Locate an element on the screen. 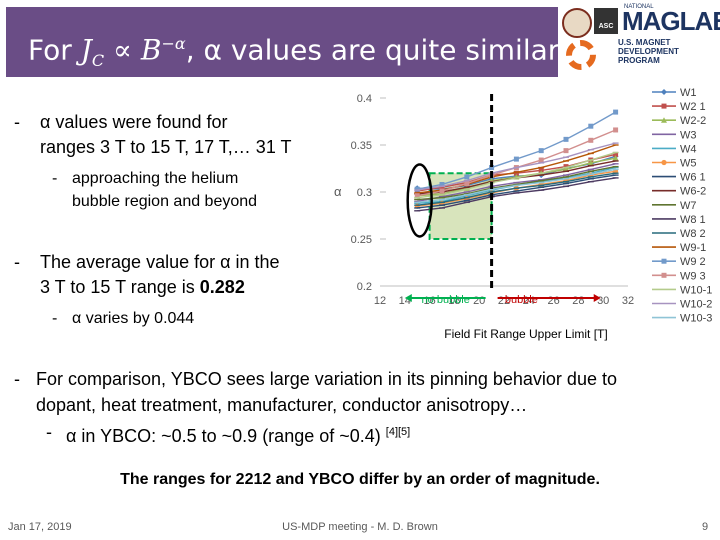 This screenshot has height=540, width=720. title-formula-rest: ∝ B is located at coordinates (133, 50).